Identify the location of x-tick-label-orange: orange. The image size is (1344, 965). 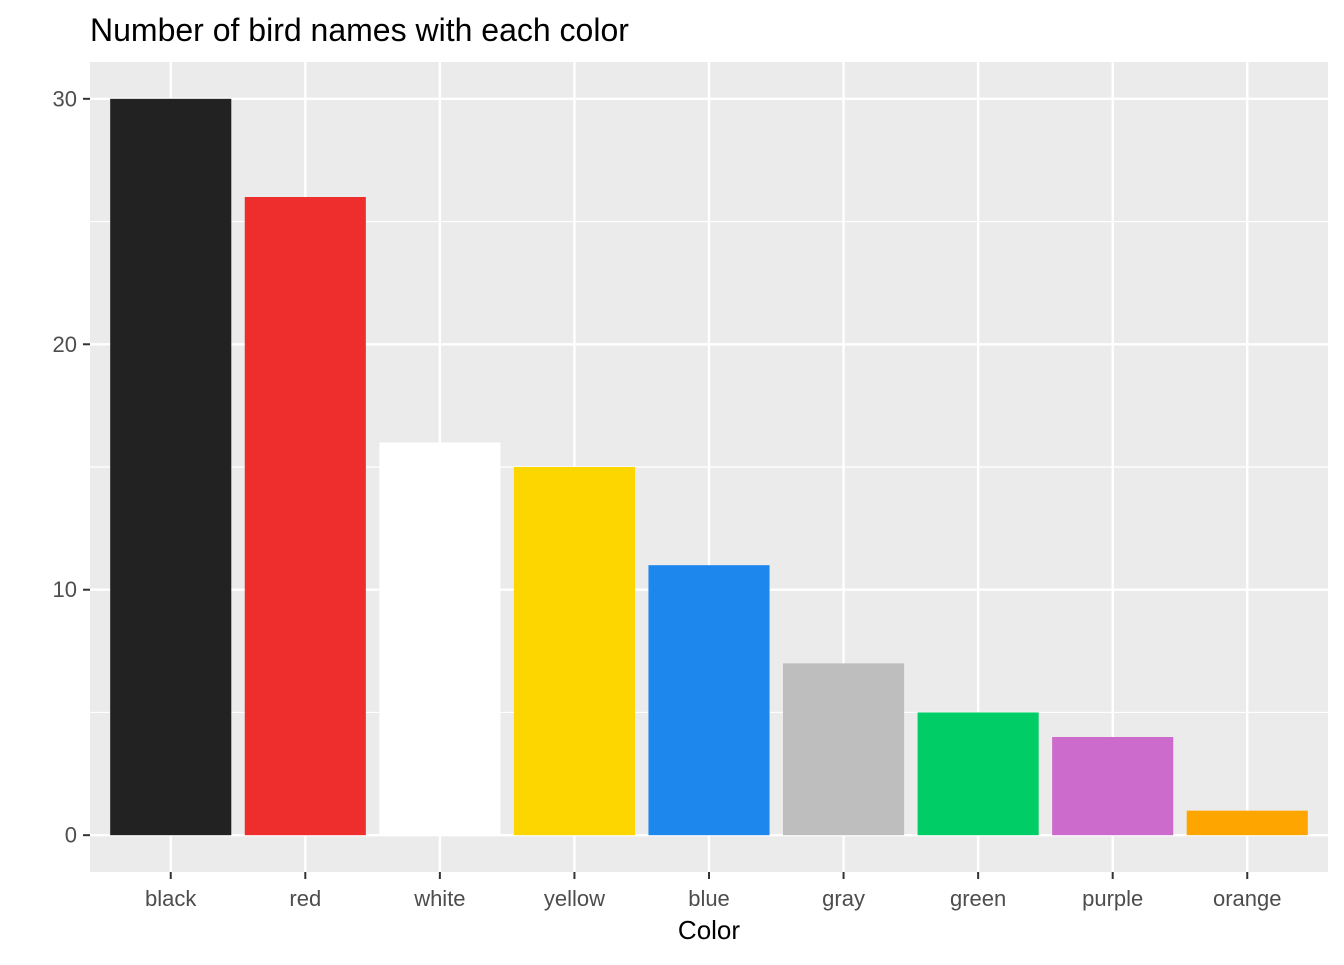
(1247, 898).